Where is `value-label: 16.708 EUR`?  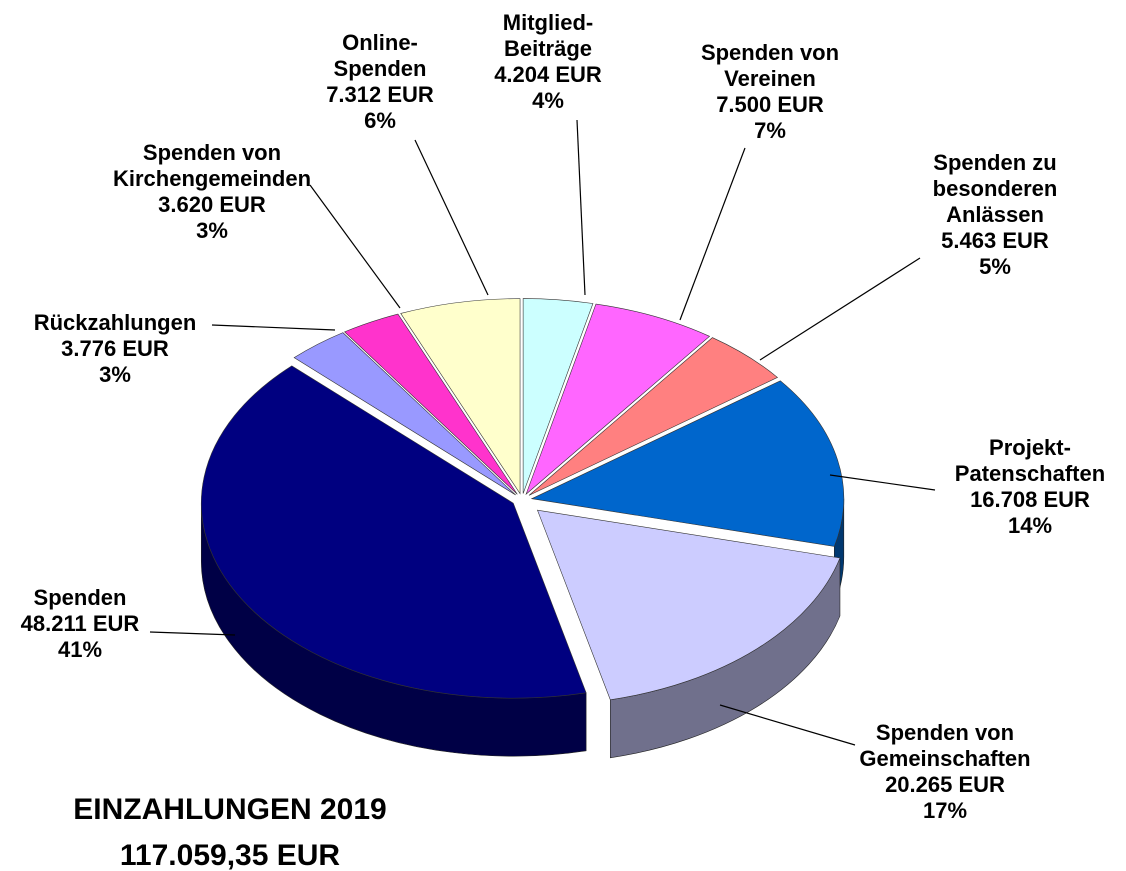 value-label: 16.708 EUR is located at coordinates (1030, 499).